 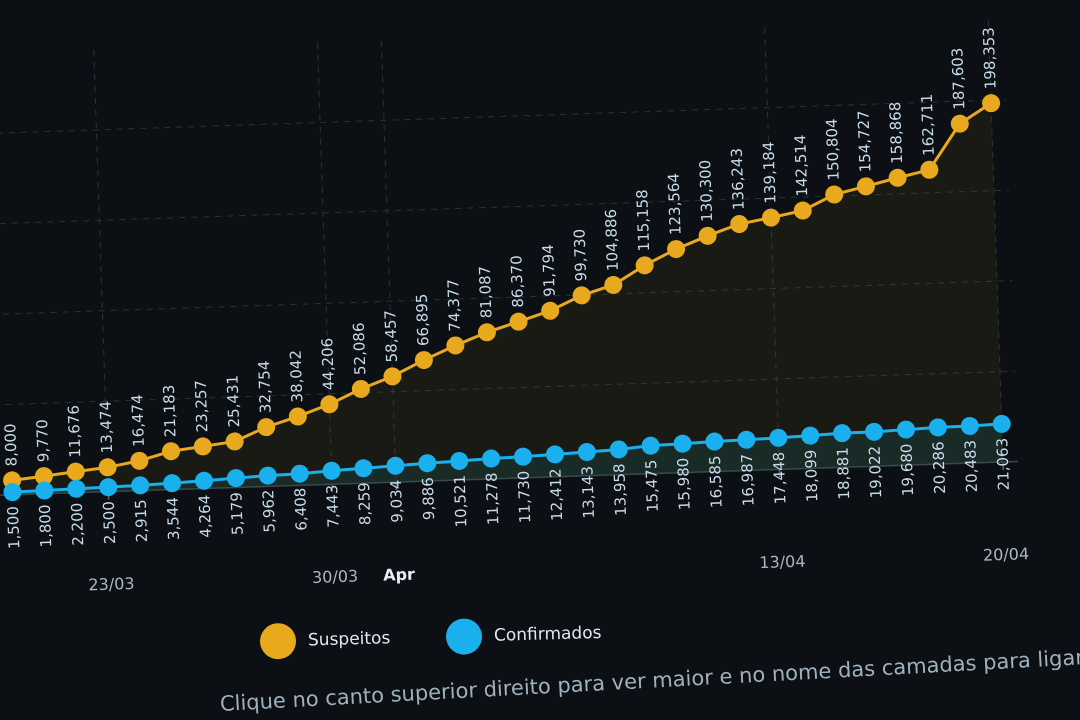 I want to click on data-label-suspeitos: 52,086, so click(x=360, y=348).